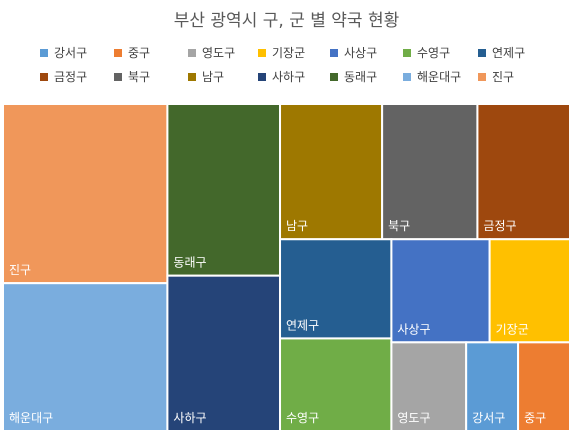  Describe the element at coordinates (213, 77) in the screenshot. I see `legend-label: 남구` at that location.